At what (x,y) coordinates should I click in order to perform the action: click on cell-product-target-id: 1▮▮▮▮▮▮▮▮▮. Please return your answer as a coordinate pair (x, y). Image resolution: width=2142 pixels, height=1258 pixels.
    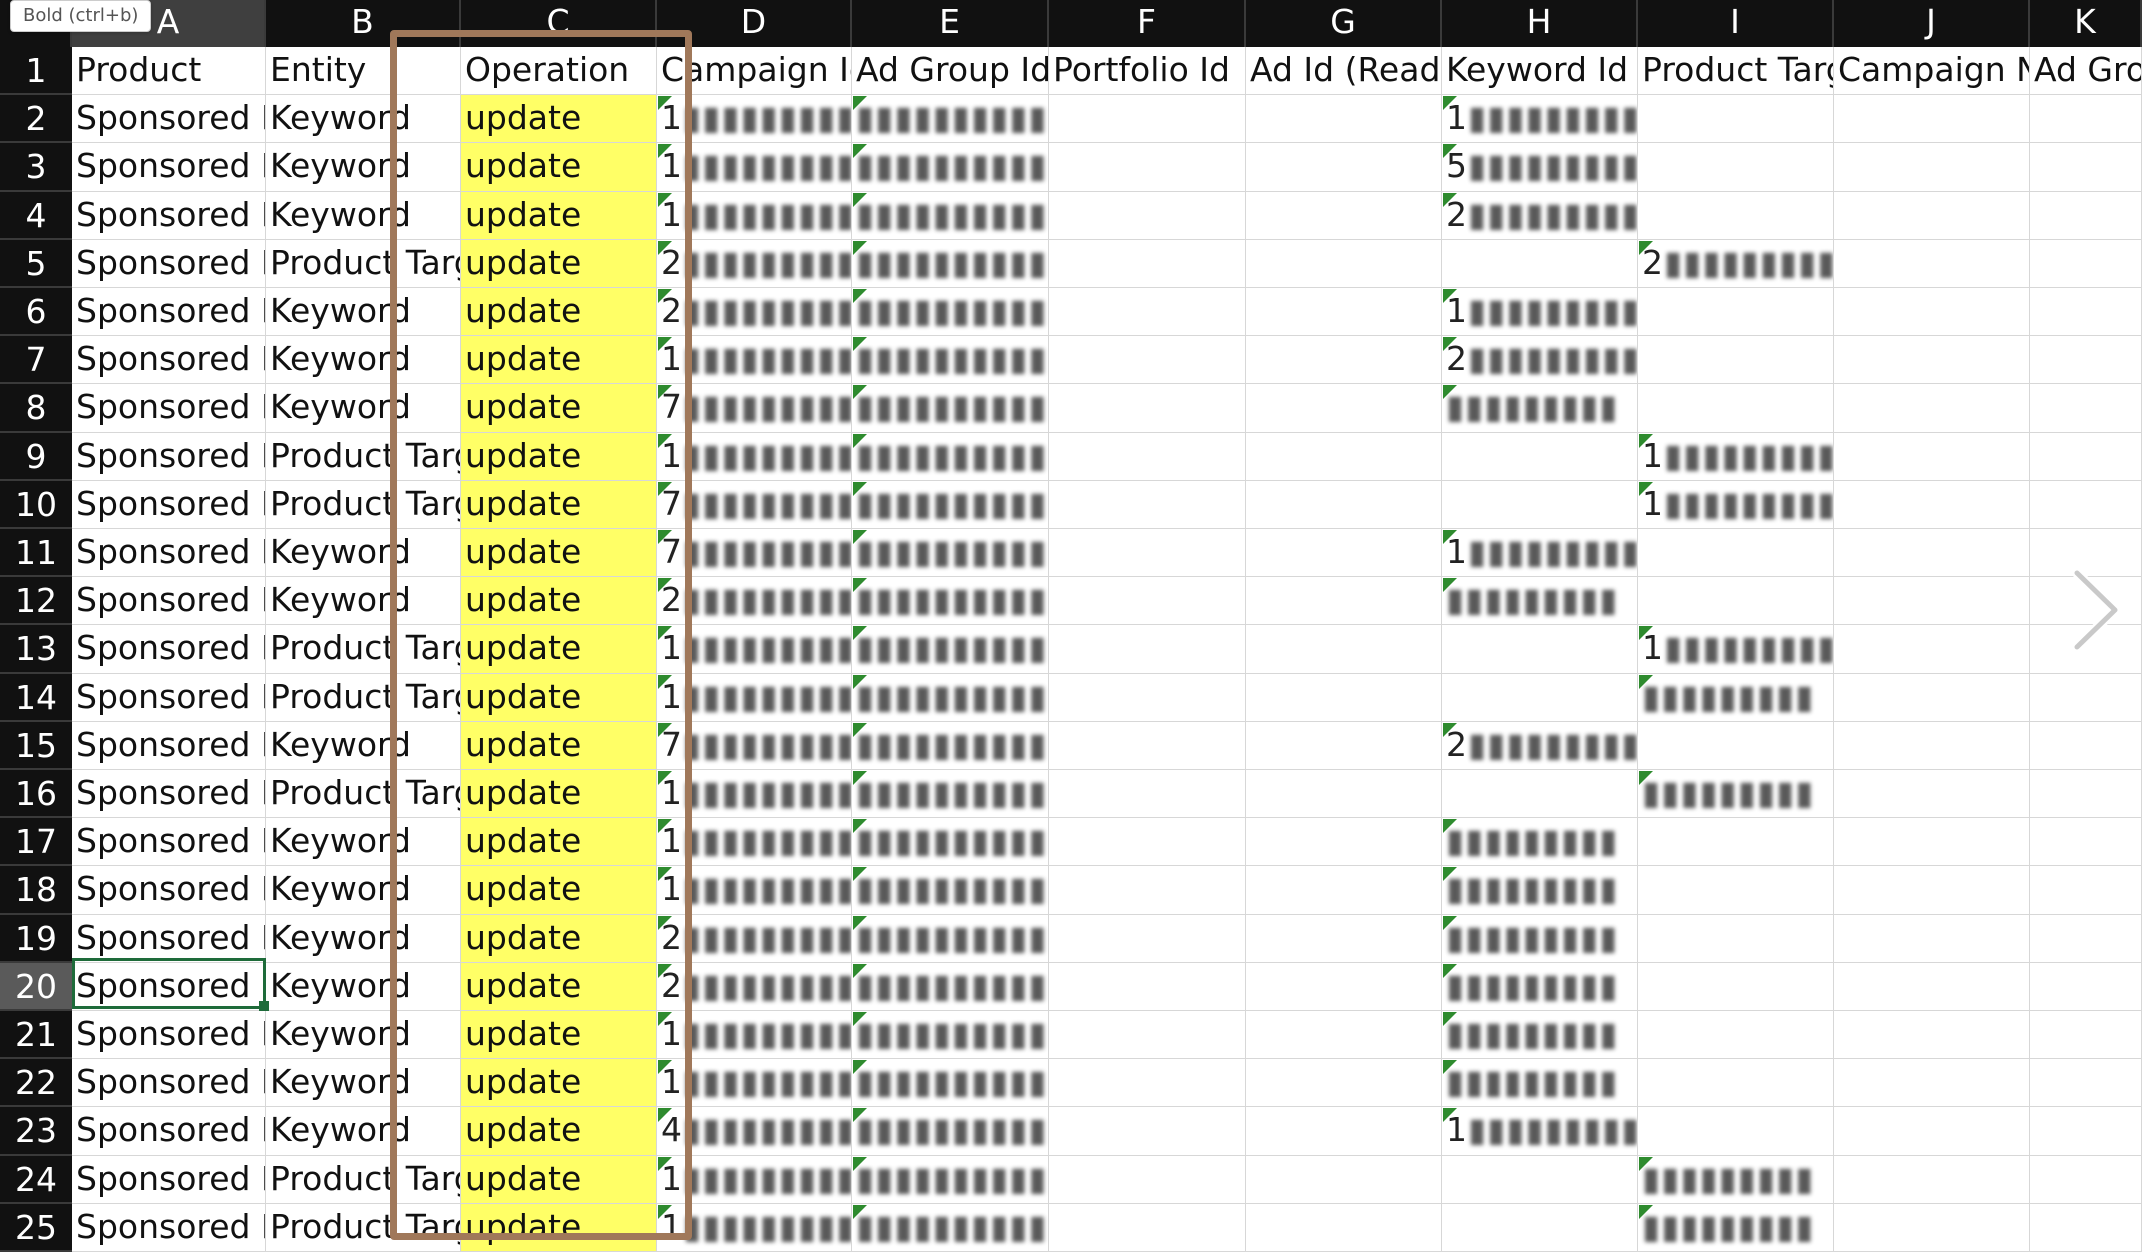
    Looking at the image, I should click on (1736, 456).